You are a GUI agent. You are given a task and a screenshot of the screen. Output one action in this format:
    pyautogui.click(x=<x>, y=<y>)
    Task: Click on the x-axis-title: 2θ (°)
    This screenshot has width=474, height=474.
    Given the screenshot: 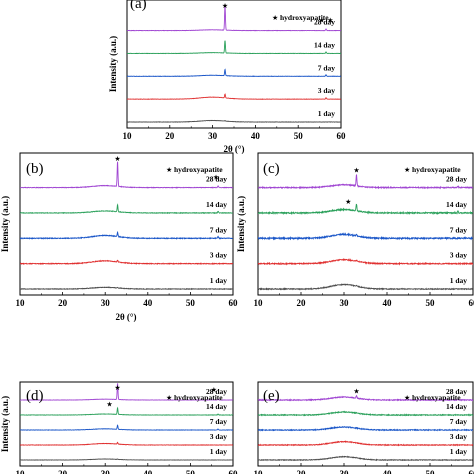 What is the action you would take?
    pyautogui.click(x=125, y=317)
    